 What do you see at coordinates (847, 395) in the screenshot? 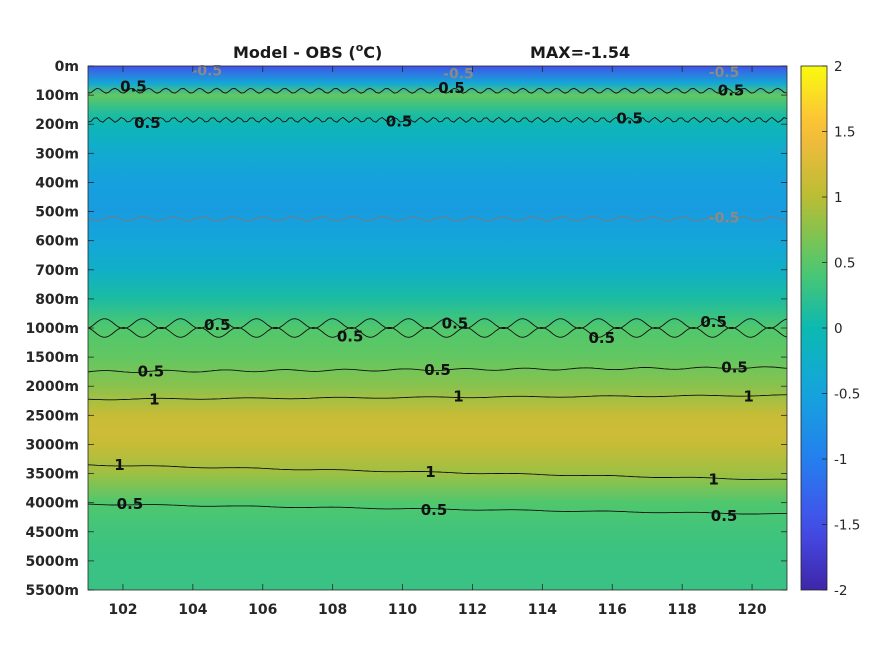
I see `colorbar-tick-label: -0.5` at bounding box center [847, 395].